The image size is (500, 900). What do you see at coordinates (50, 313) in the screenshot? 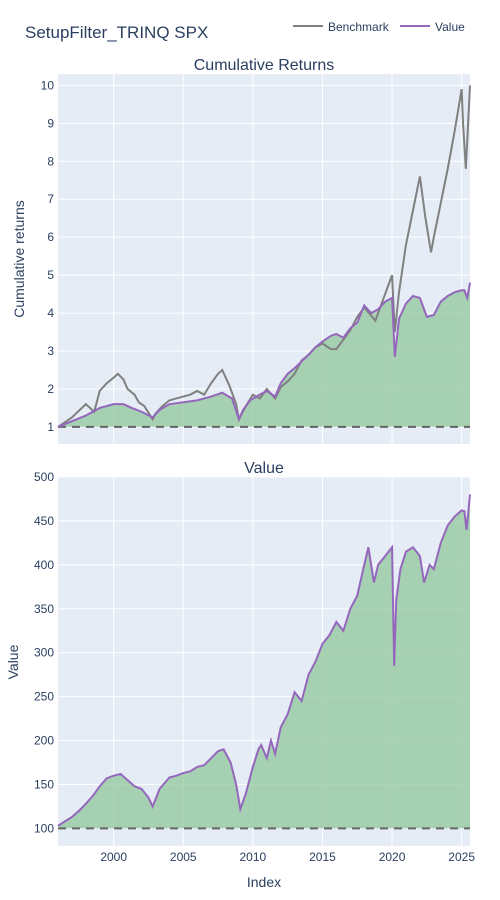
I see `y-tick-label-4: 4` at bounding box center [50, 313].